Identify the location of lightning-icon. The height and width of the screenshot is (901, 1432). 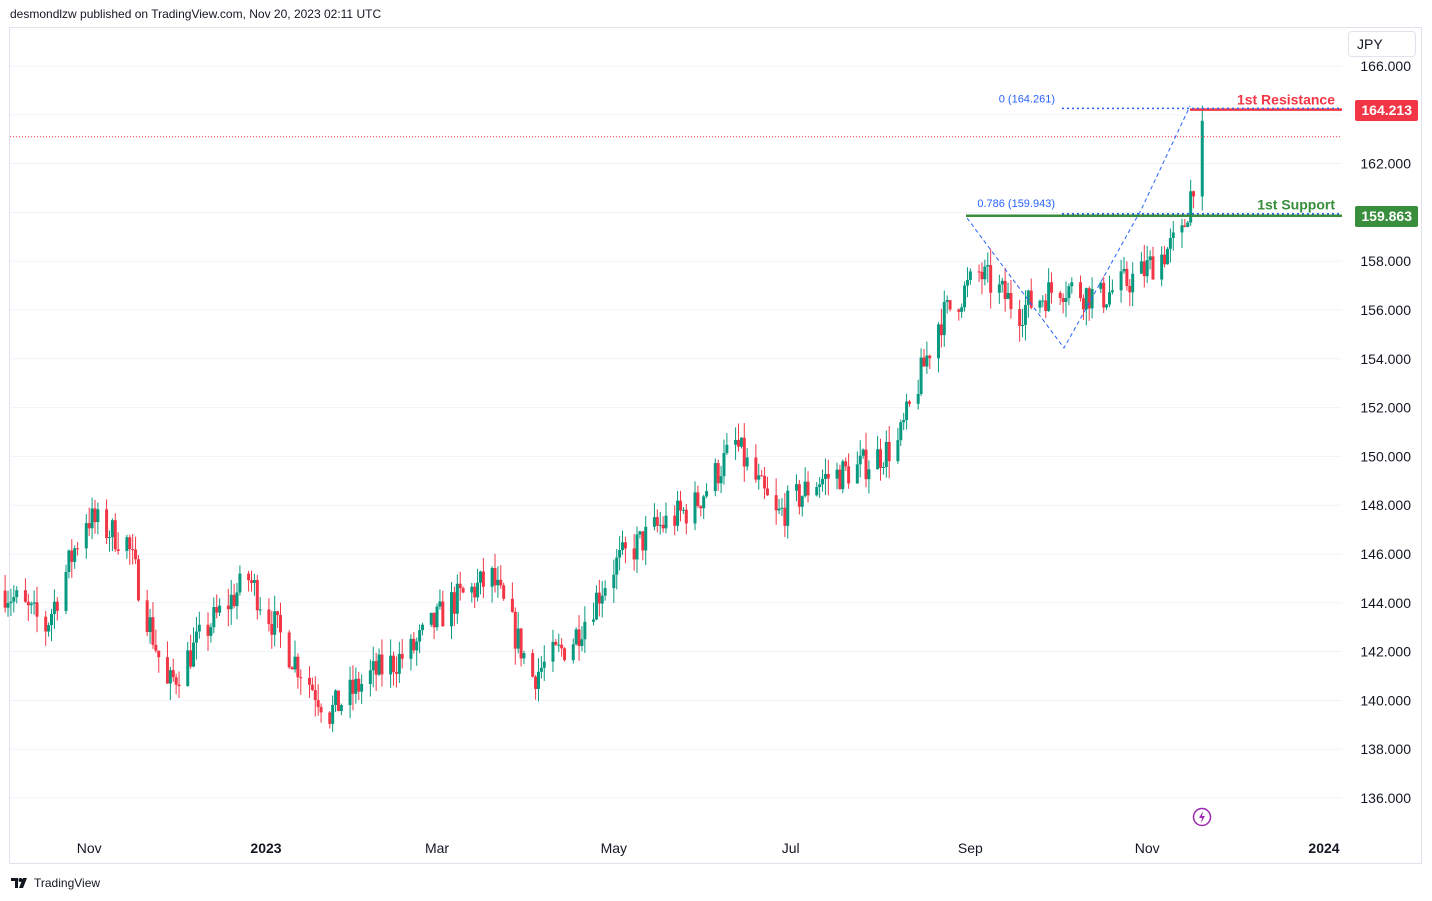
(1202, 817).